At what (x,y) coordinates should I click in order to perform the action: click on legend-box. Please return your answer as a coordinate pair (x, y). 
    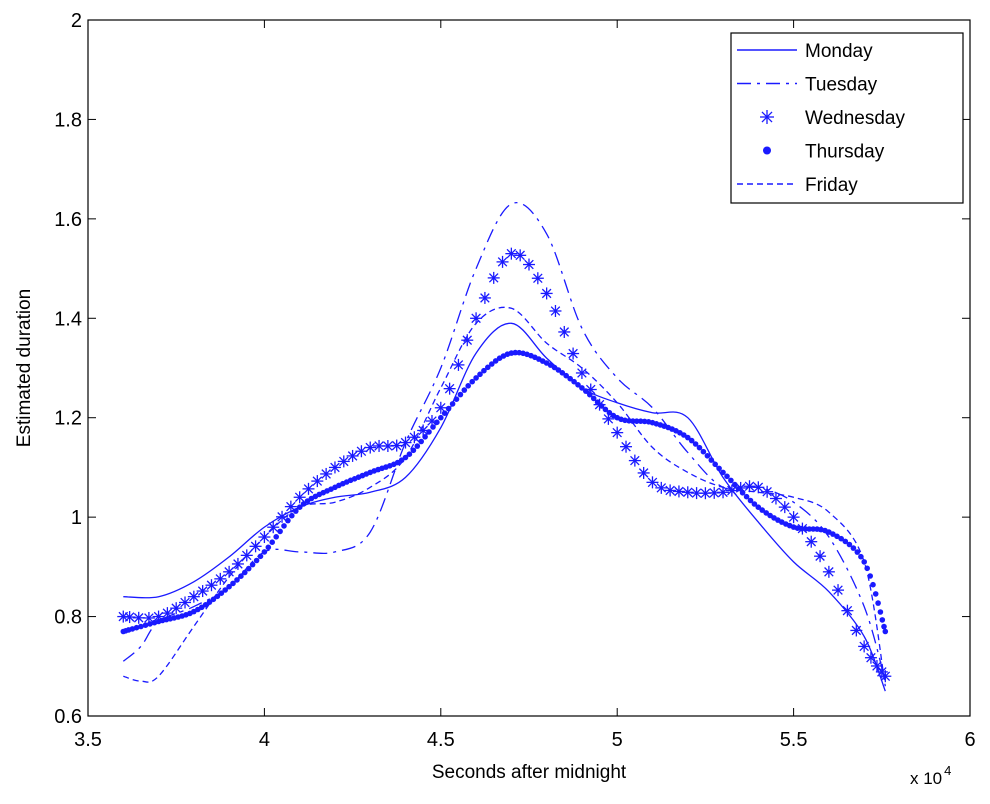
    Looking at the image, I should click on (847, 118).